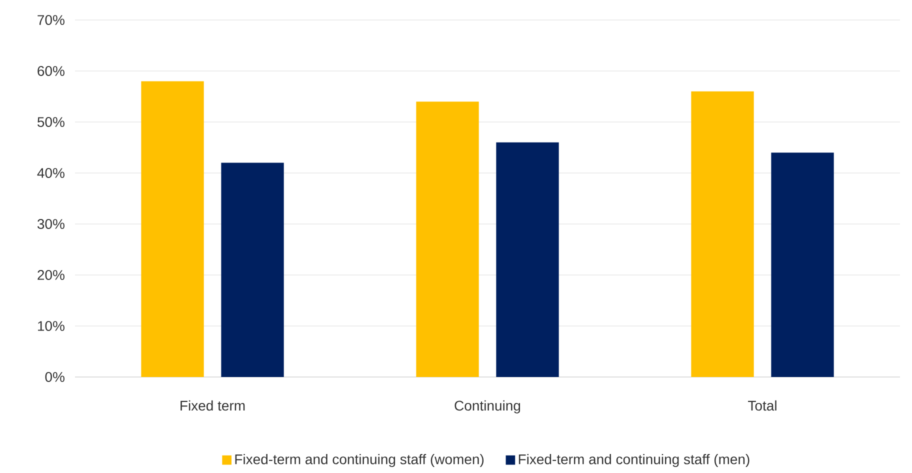  What do you see at coordinates (54, 377) in the screenshot?
I see `y-tick-label: 0%` at bounding box center [54, 377].